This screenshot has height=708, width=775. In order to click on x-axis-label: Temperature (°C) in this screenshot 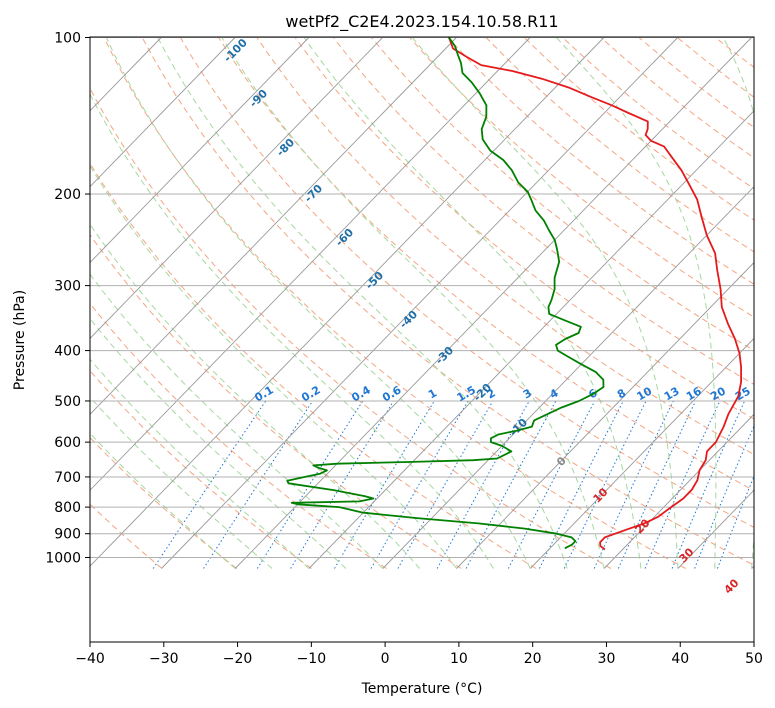, I will do `click(422, 689)`.